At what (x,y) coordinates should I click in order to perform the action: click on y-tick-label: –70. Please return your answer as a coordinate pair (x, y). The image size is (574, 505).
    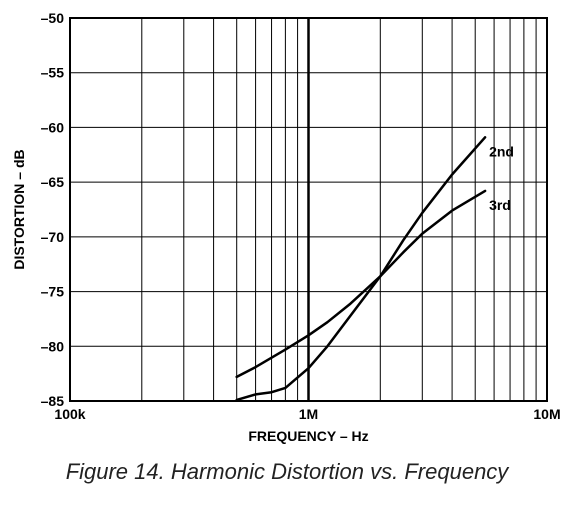
    Looking at the image, I should click on (53, 237).